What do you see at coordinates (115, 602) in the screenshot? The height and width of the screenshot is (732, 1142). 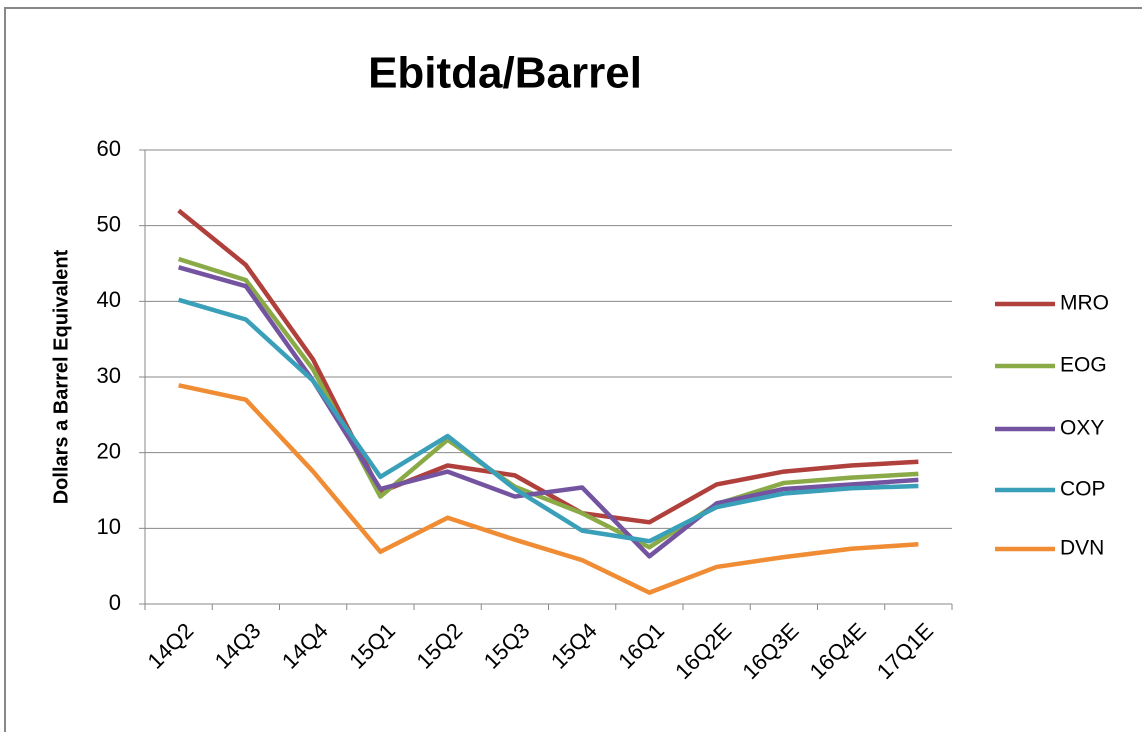 I see `y-tick-label: 0` at bounding box center [115, 602].